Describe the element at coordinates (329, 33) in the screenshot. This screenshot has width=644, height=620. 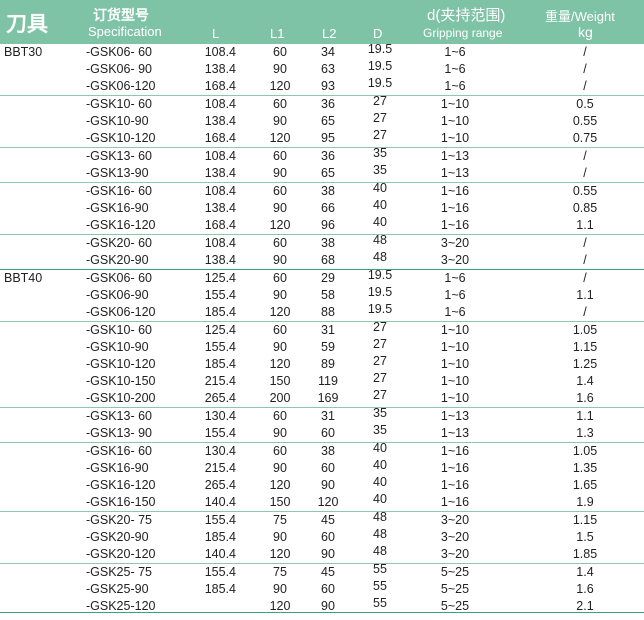
I see `header-l2: L2` at that location.